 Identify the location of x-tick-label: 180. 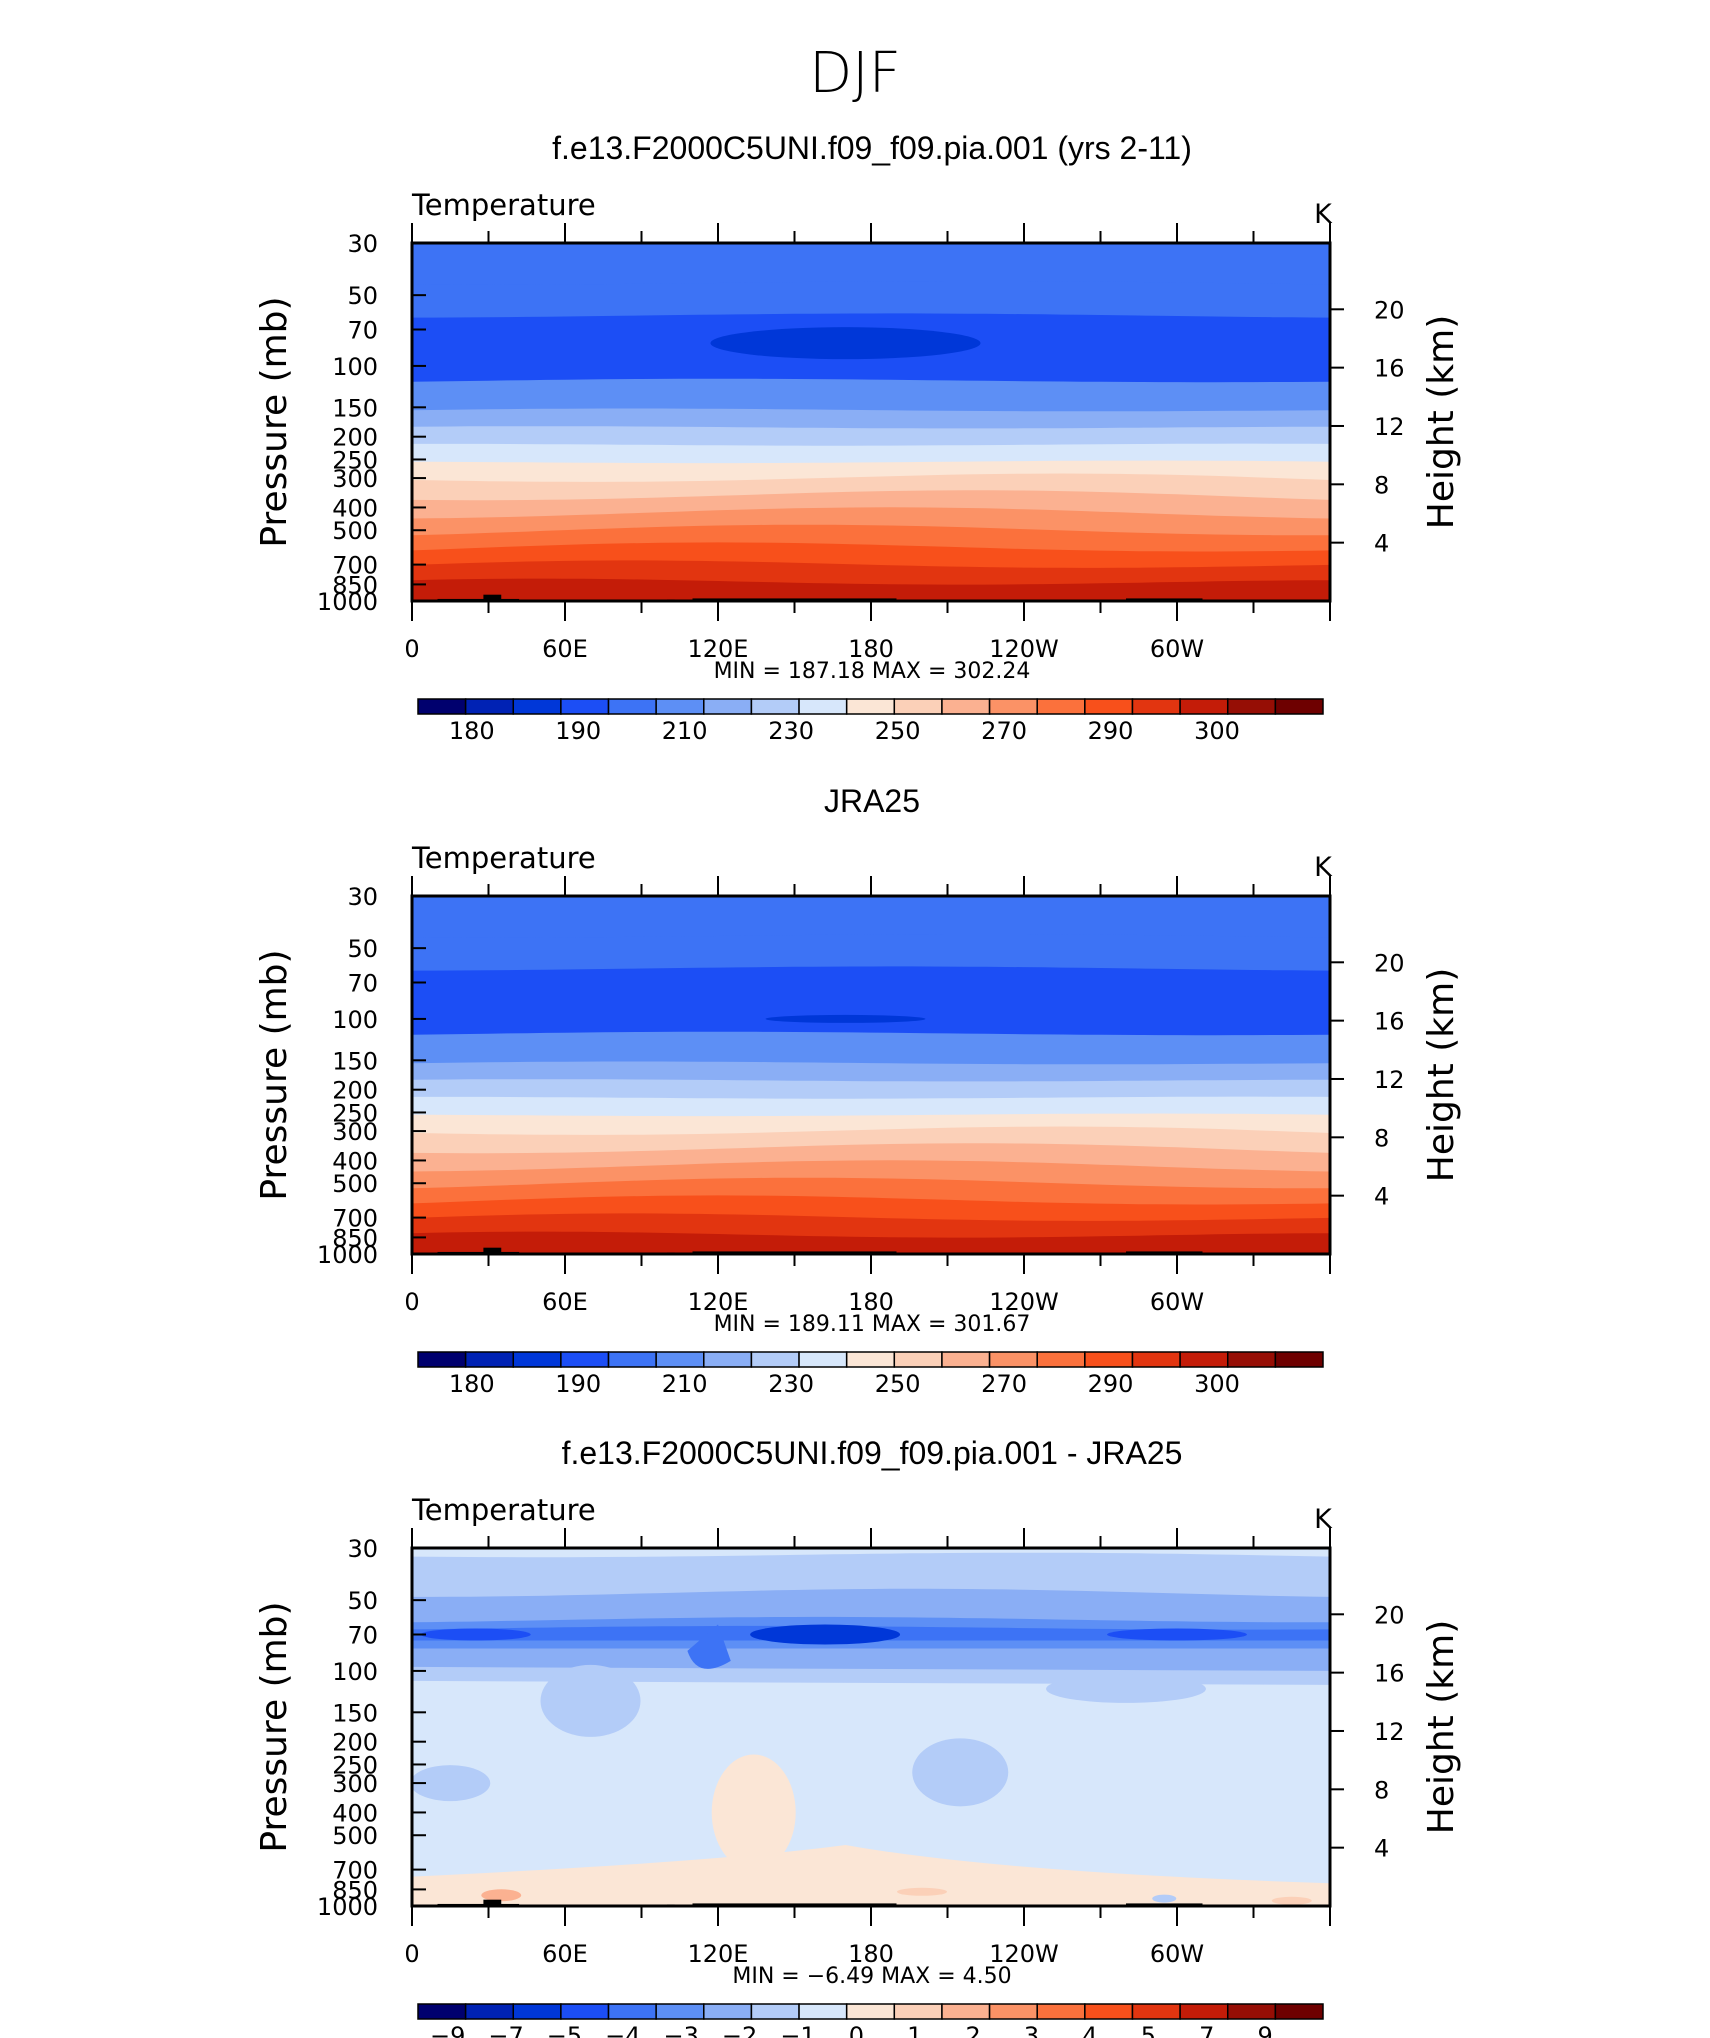
(871, 1302).